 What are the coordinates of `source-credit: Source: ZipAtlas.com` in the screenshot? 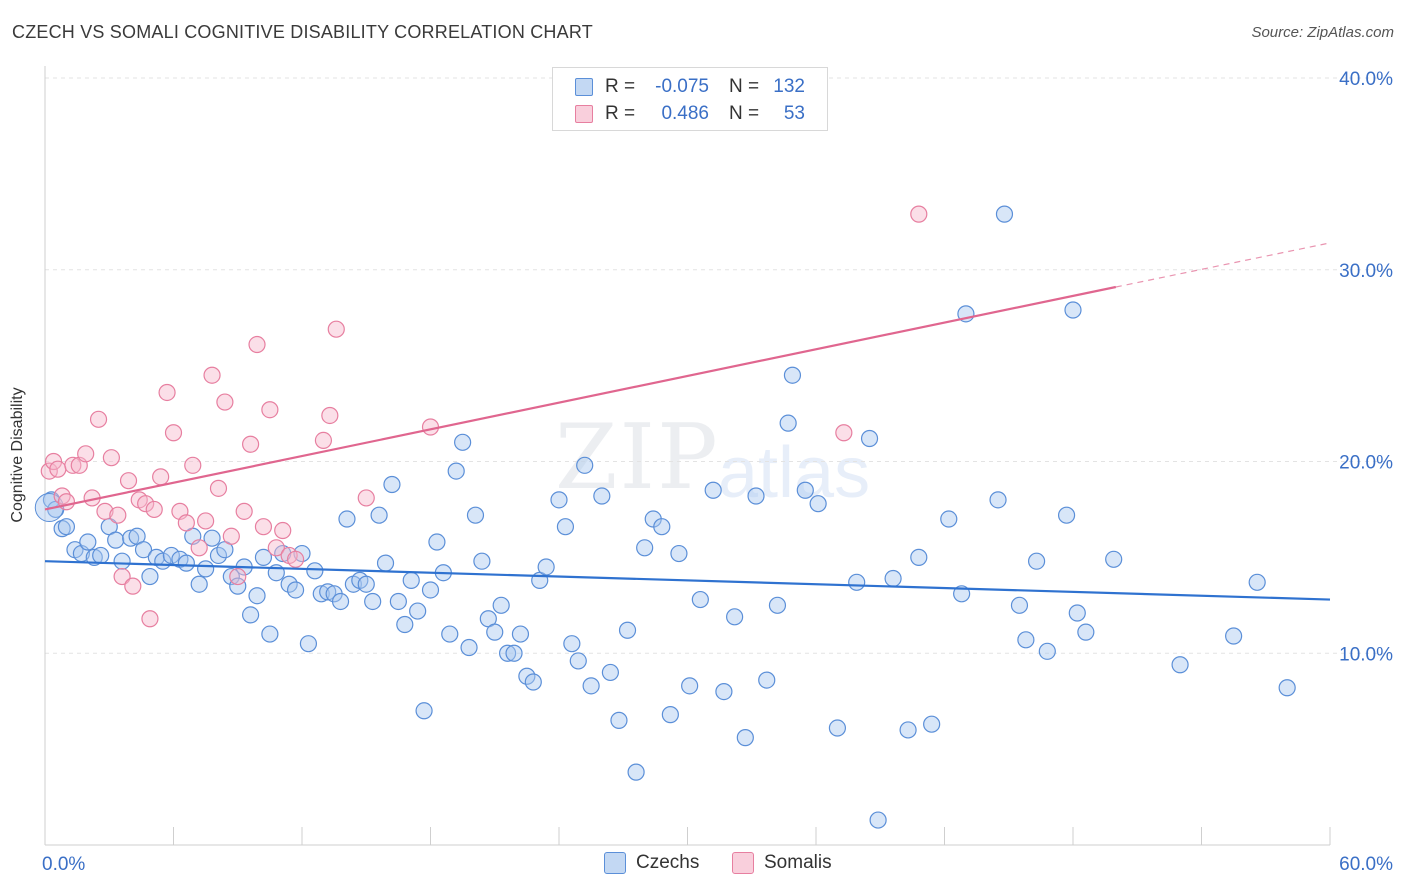 It's located at (1322, 32).